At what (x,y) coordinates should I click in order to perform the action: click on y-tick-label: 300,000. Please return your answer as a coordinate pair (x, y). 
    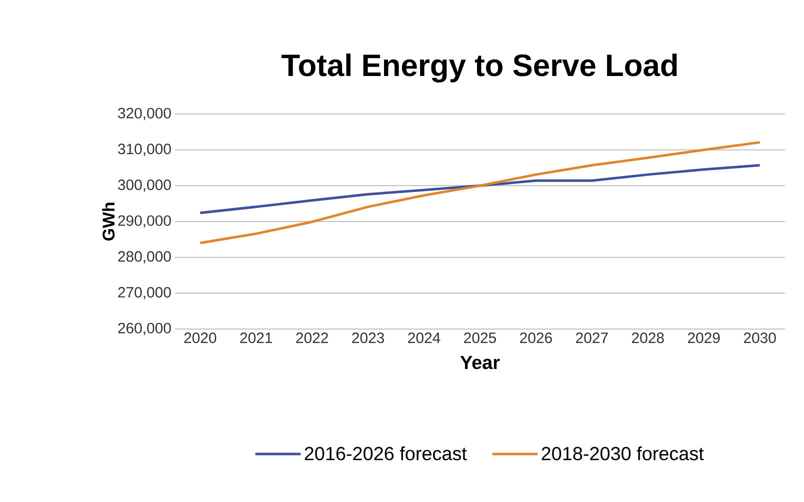
    Looking at the image, I should click on (144, 185).